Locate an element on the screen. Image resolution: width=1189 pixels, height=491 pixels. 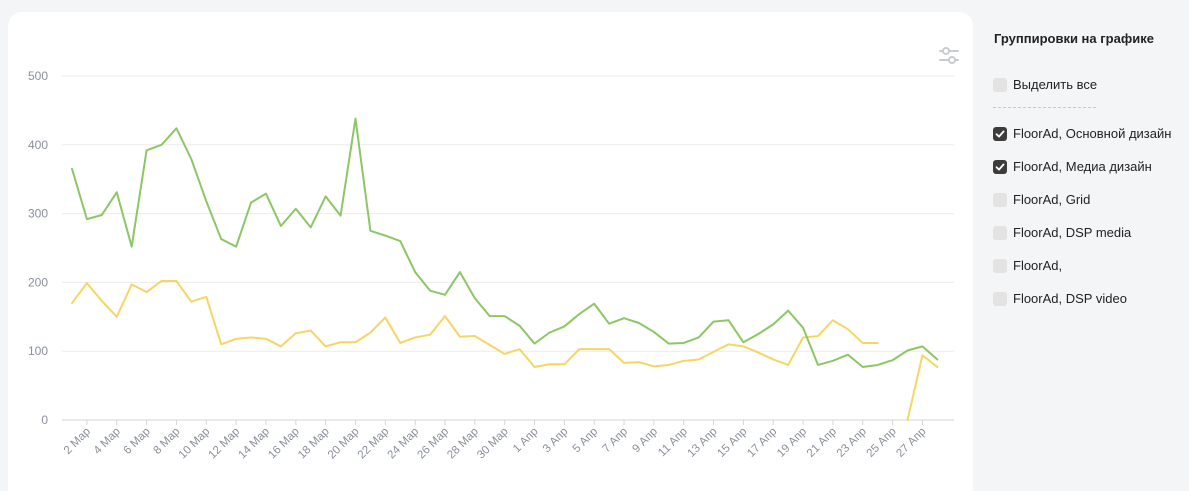
x-tick-label: 19 Апр is located at coordinates (792, 443).